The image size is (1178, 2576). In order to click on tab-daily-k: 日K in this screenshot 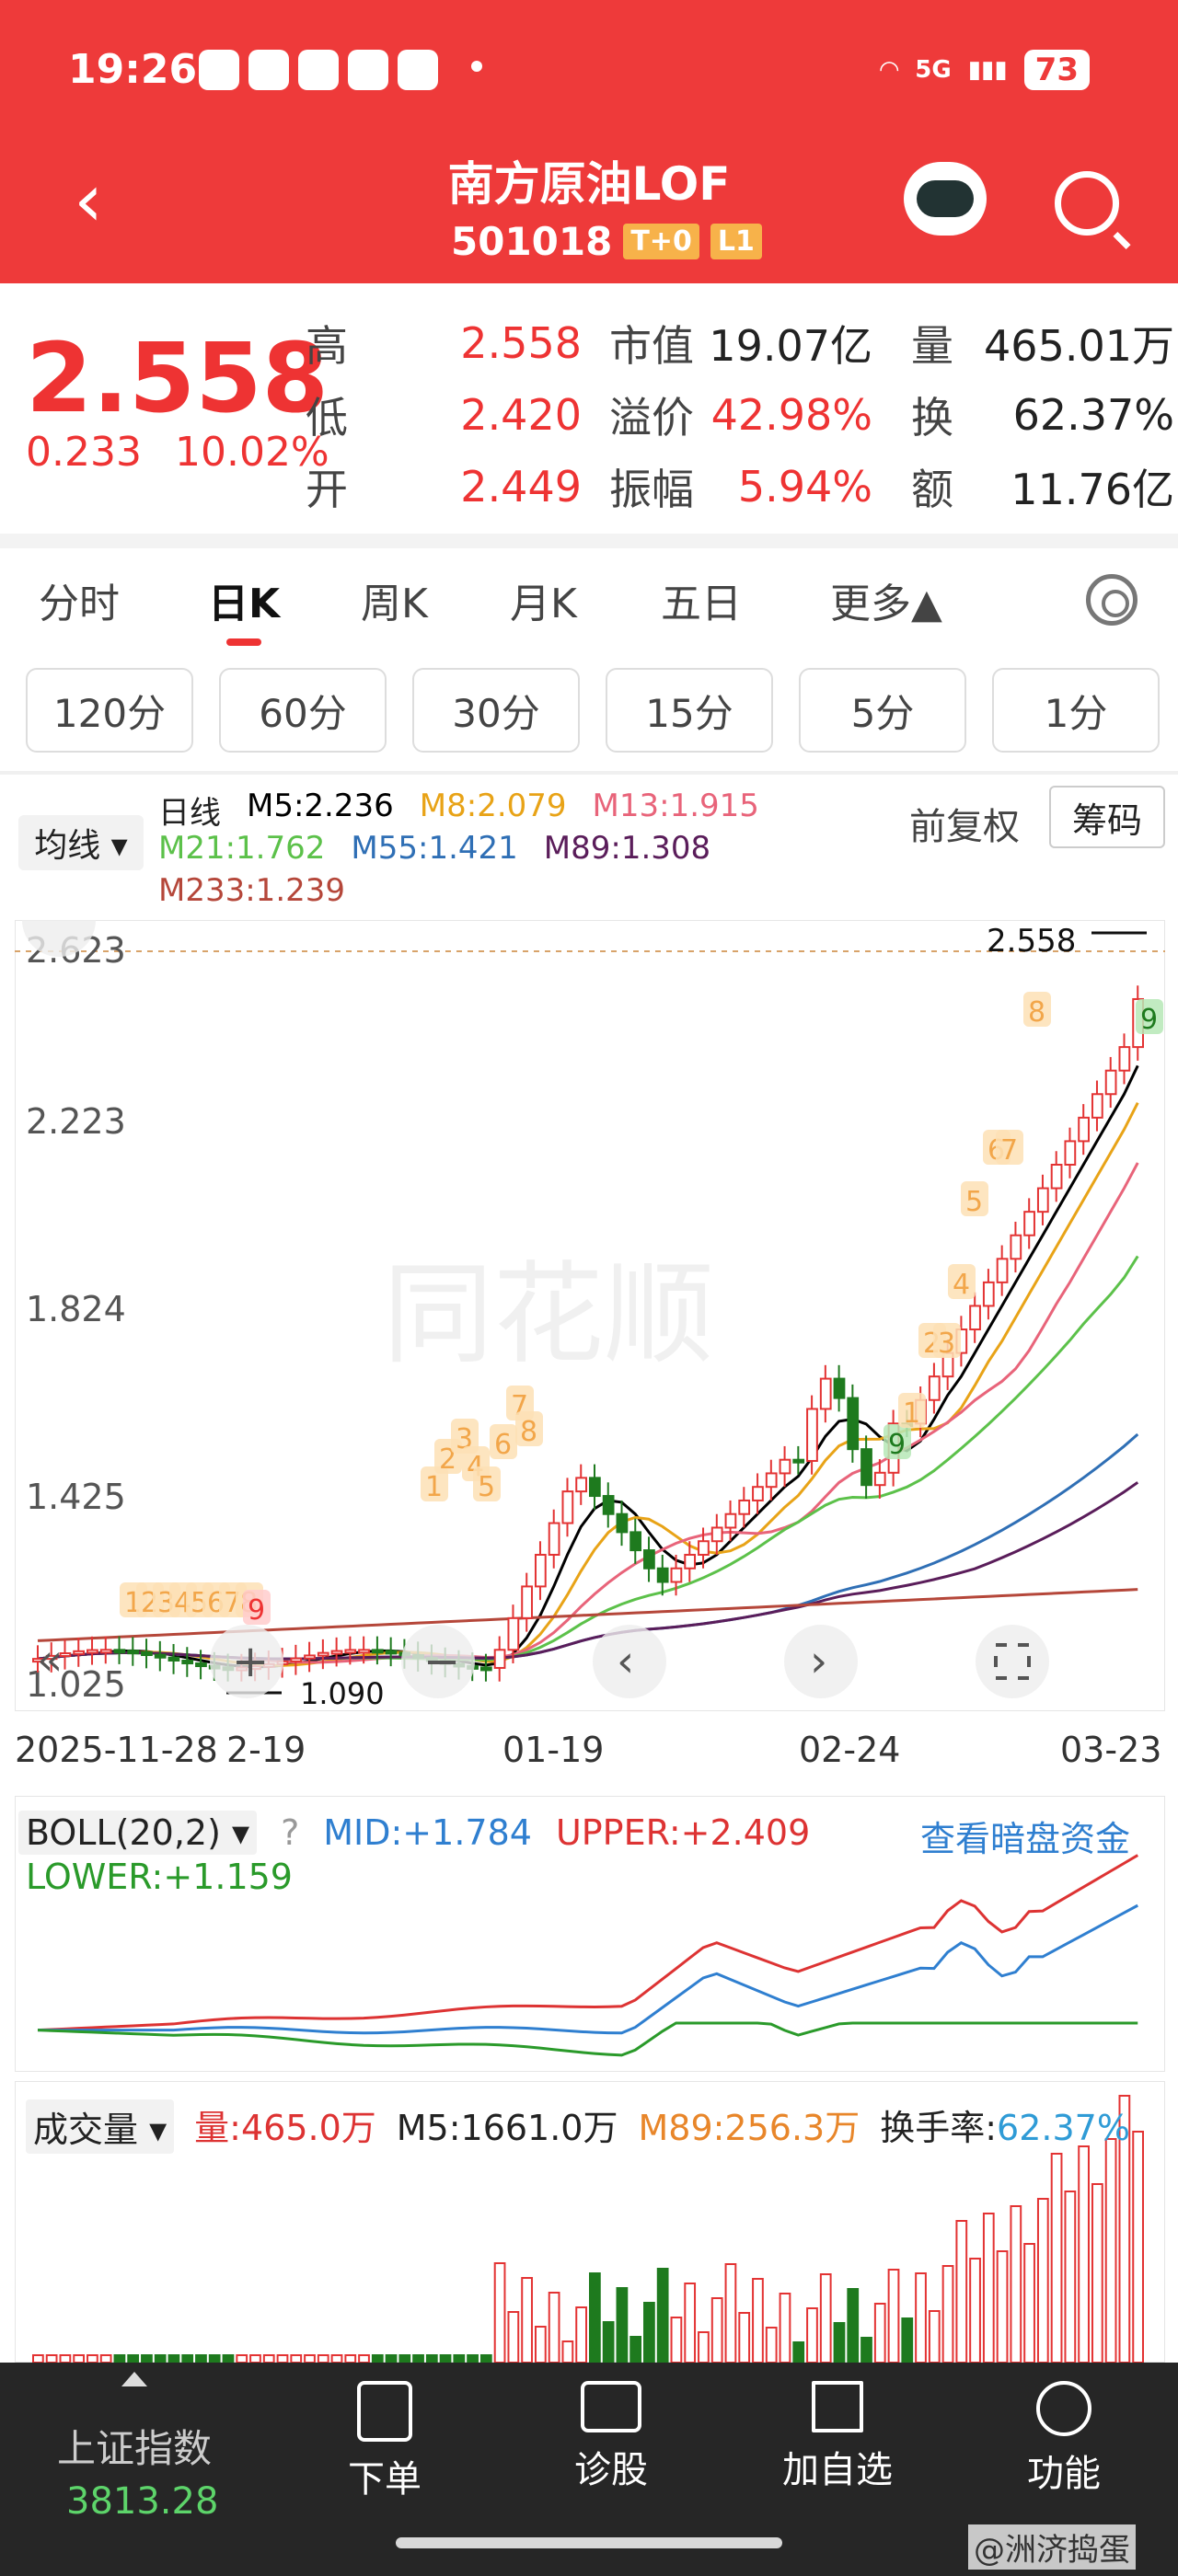, I will do `click(244, 608)`.